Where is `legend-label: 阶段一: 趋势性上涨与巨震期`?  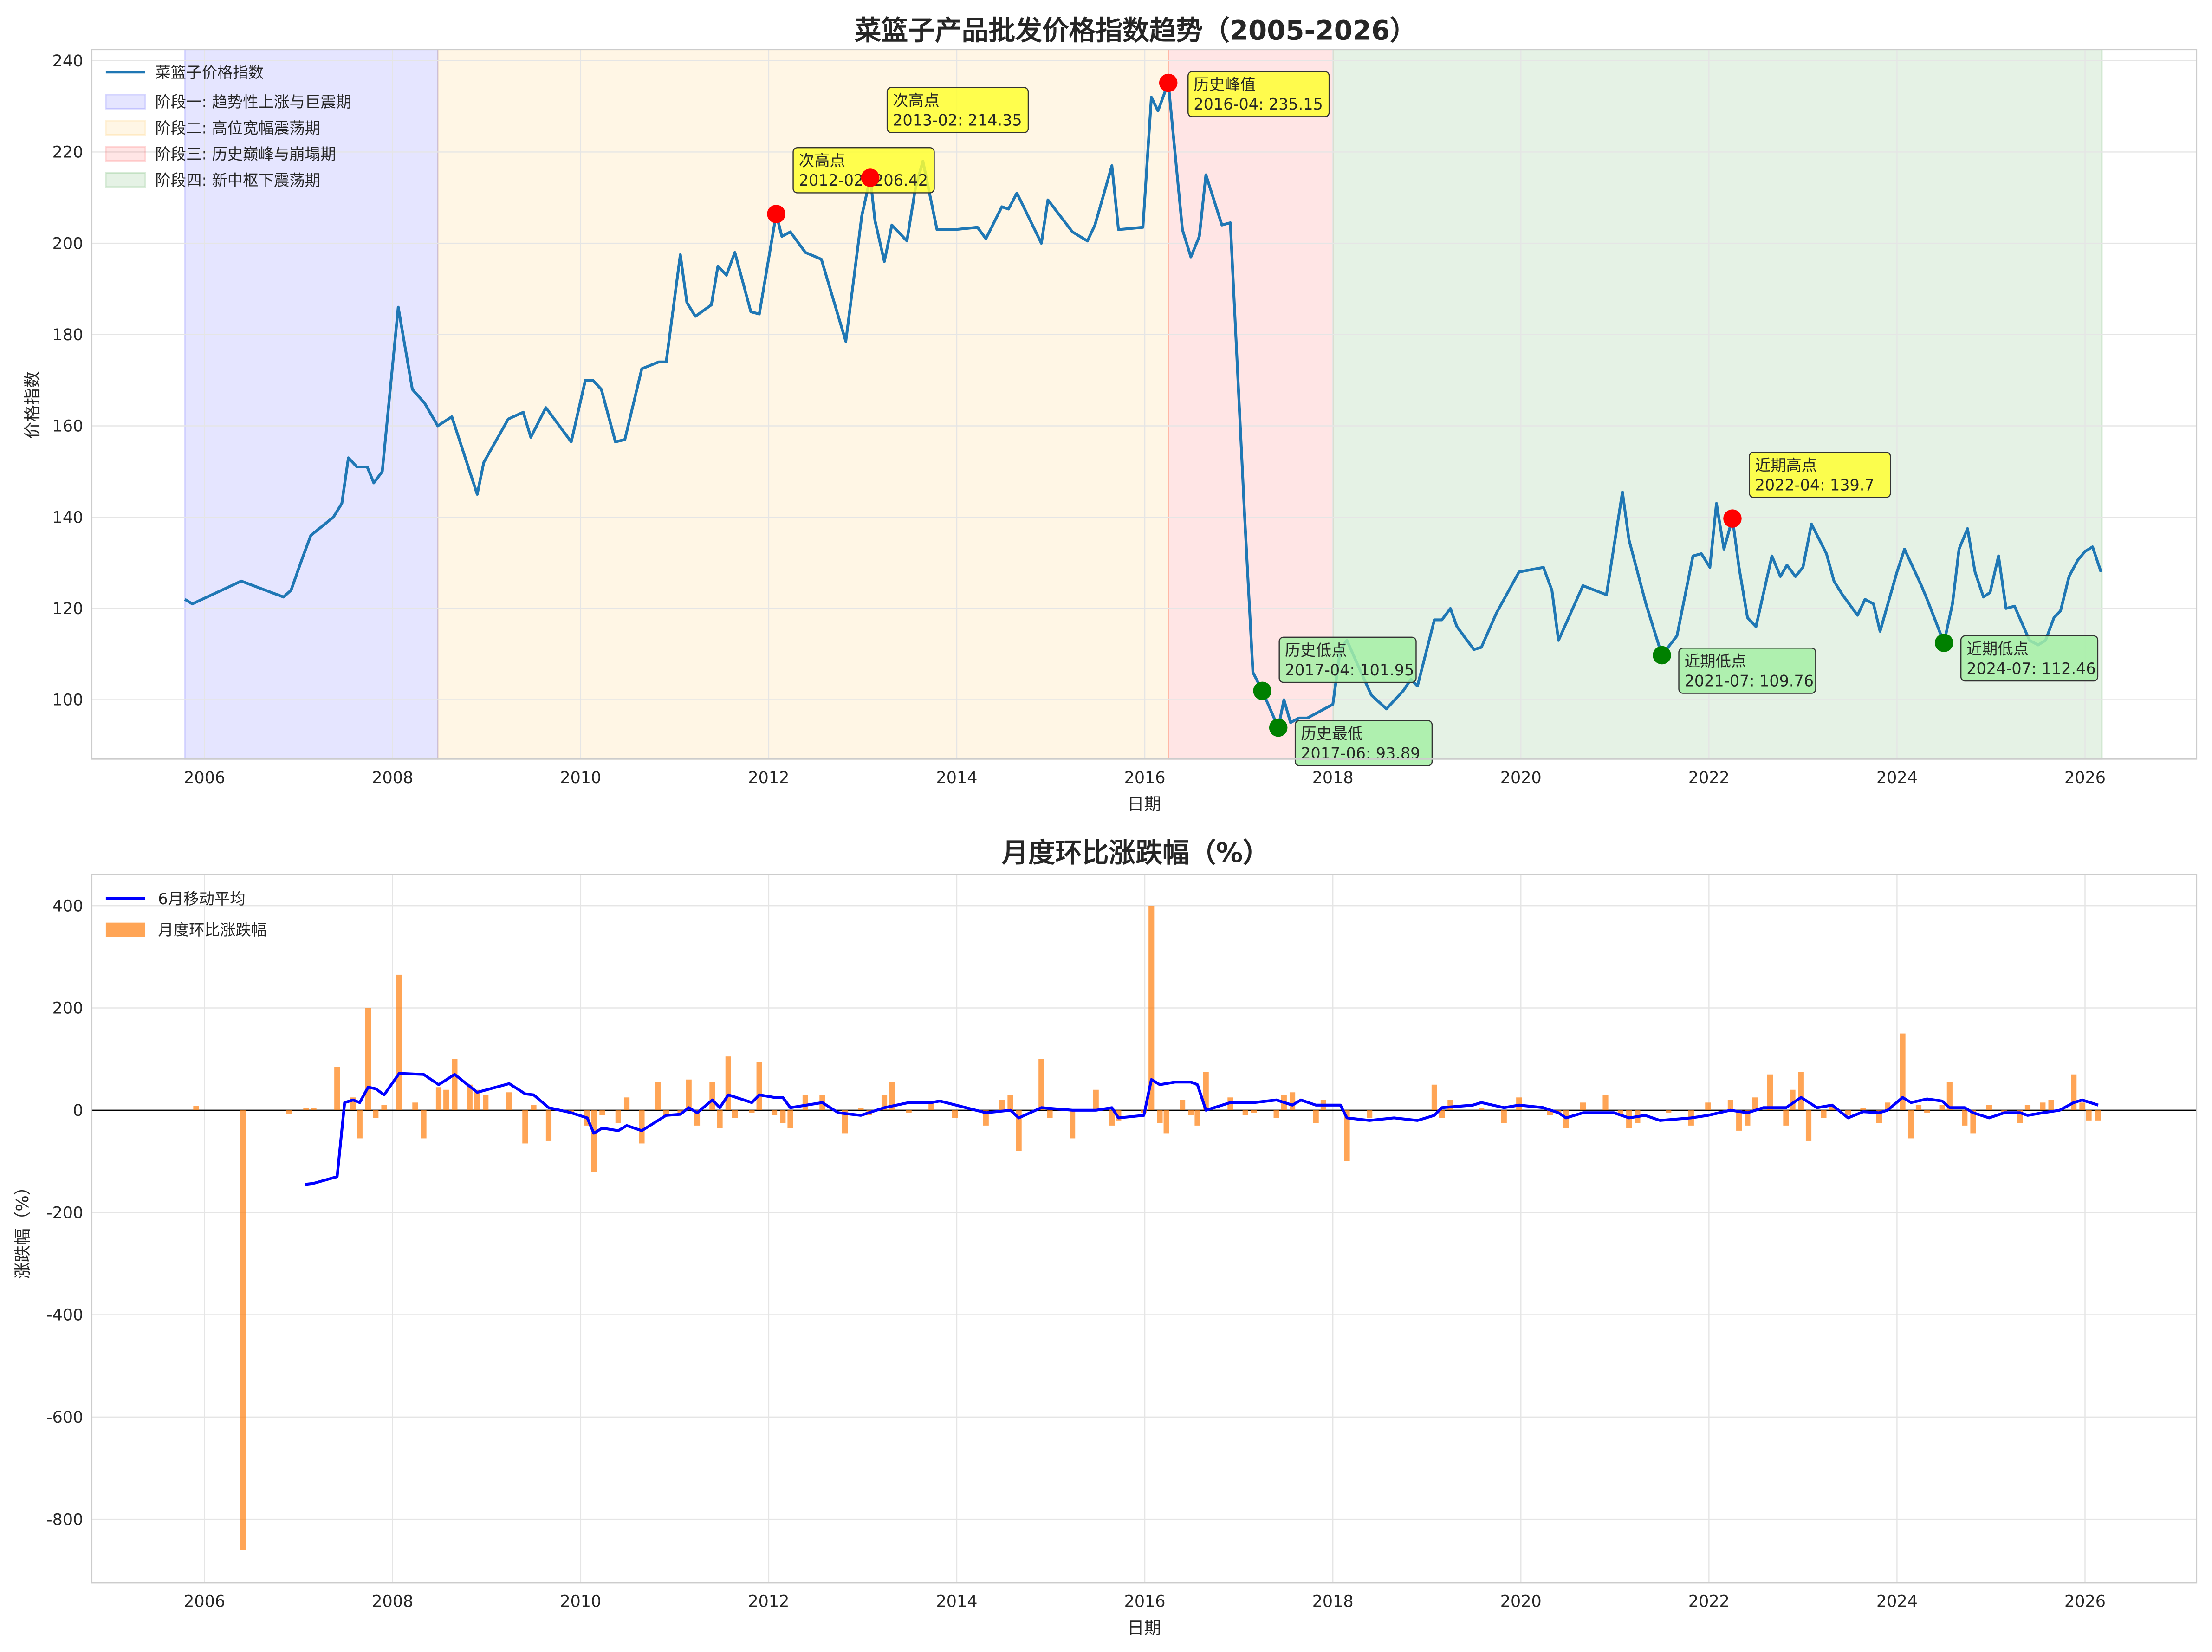
legend-label: 阶段一: 趋势性上涨与巨震期 is located at coordinates (253, 102).